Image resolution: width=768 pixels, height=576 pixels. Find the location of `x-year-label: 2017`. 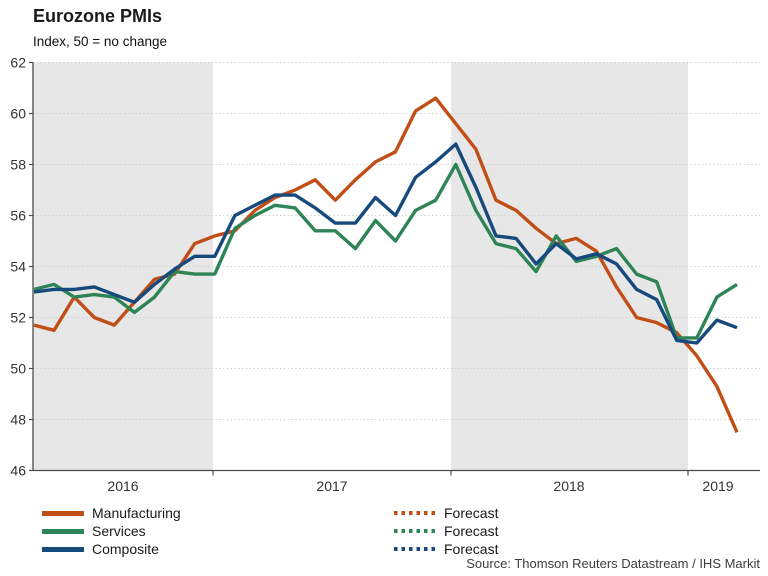

x-year-label: 2017 is located at coordinates (331, 486).